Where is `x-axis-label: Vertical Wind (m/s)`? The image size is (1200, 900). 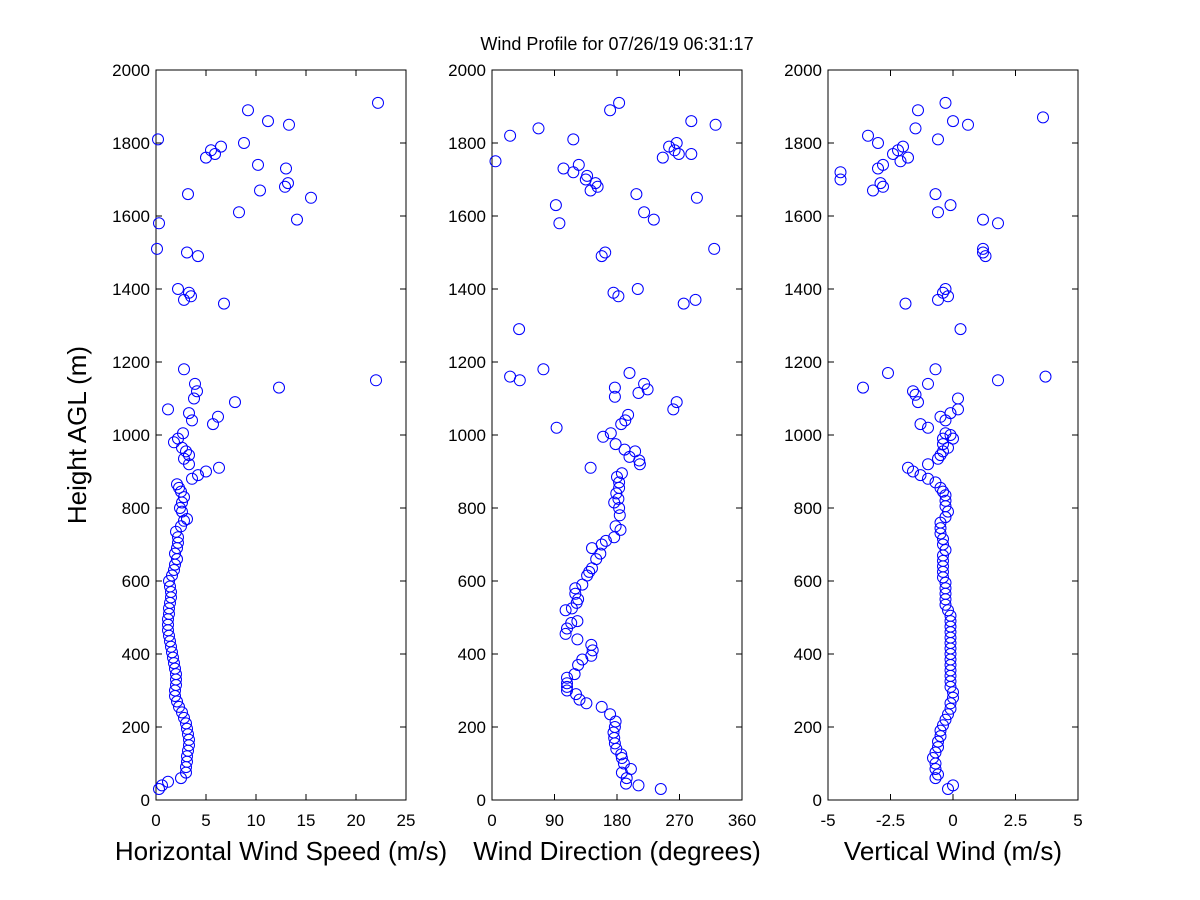
x-axis-label: Vertical Wind (m/s) is located at coordinates (953, 851).